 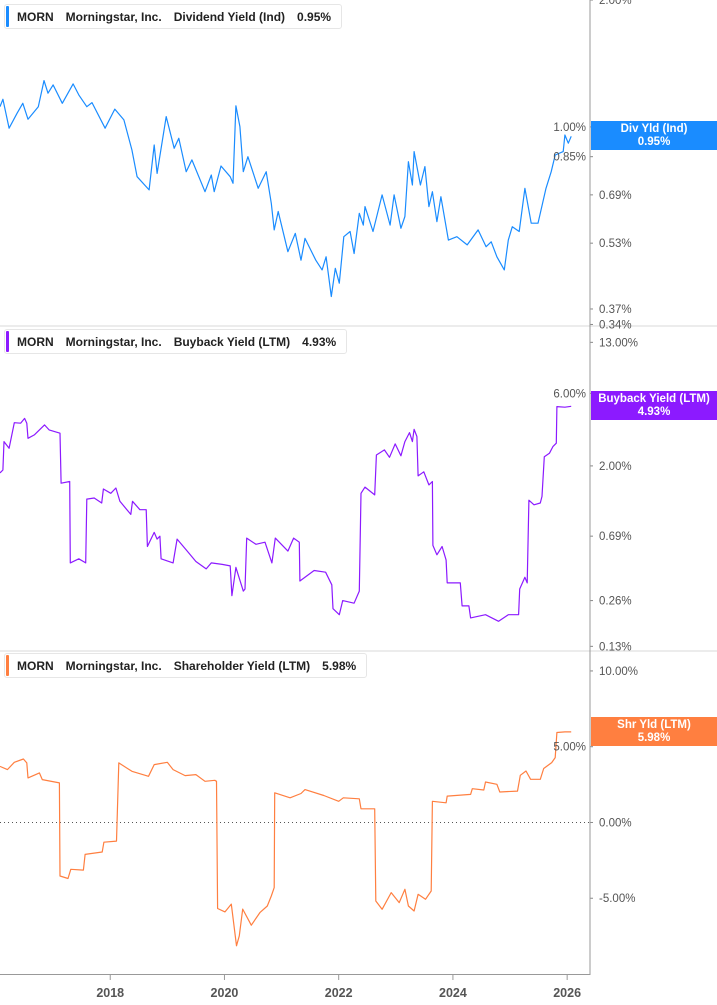 I want to click on last-value-badge-shareholder-yield: Shr Yld (LTM) 5.98%, so click(x=654, y=731).